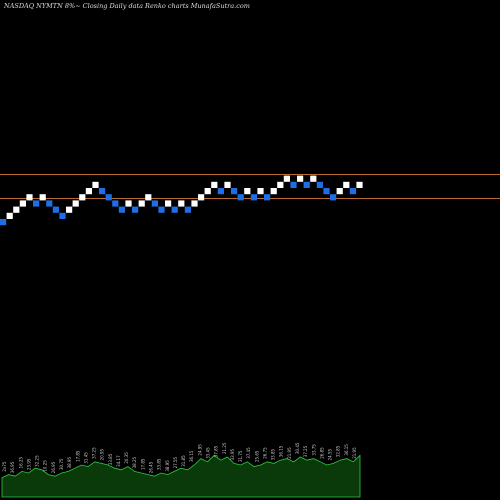 This screenshot has width=500, height=500. What do you see at coordinates (134, 462) in the screenshot?
I see `volume-label: 38.25` at bounding box center [134, 462].